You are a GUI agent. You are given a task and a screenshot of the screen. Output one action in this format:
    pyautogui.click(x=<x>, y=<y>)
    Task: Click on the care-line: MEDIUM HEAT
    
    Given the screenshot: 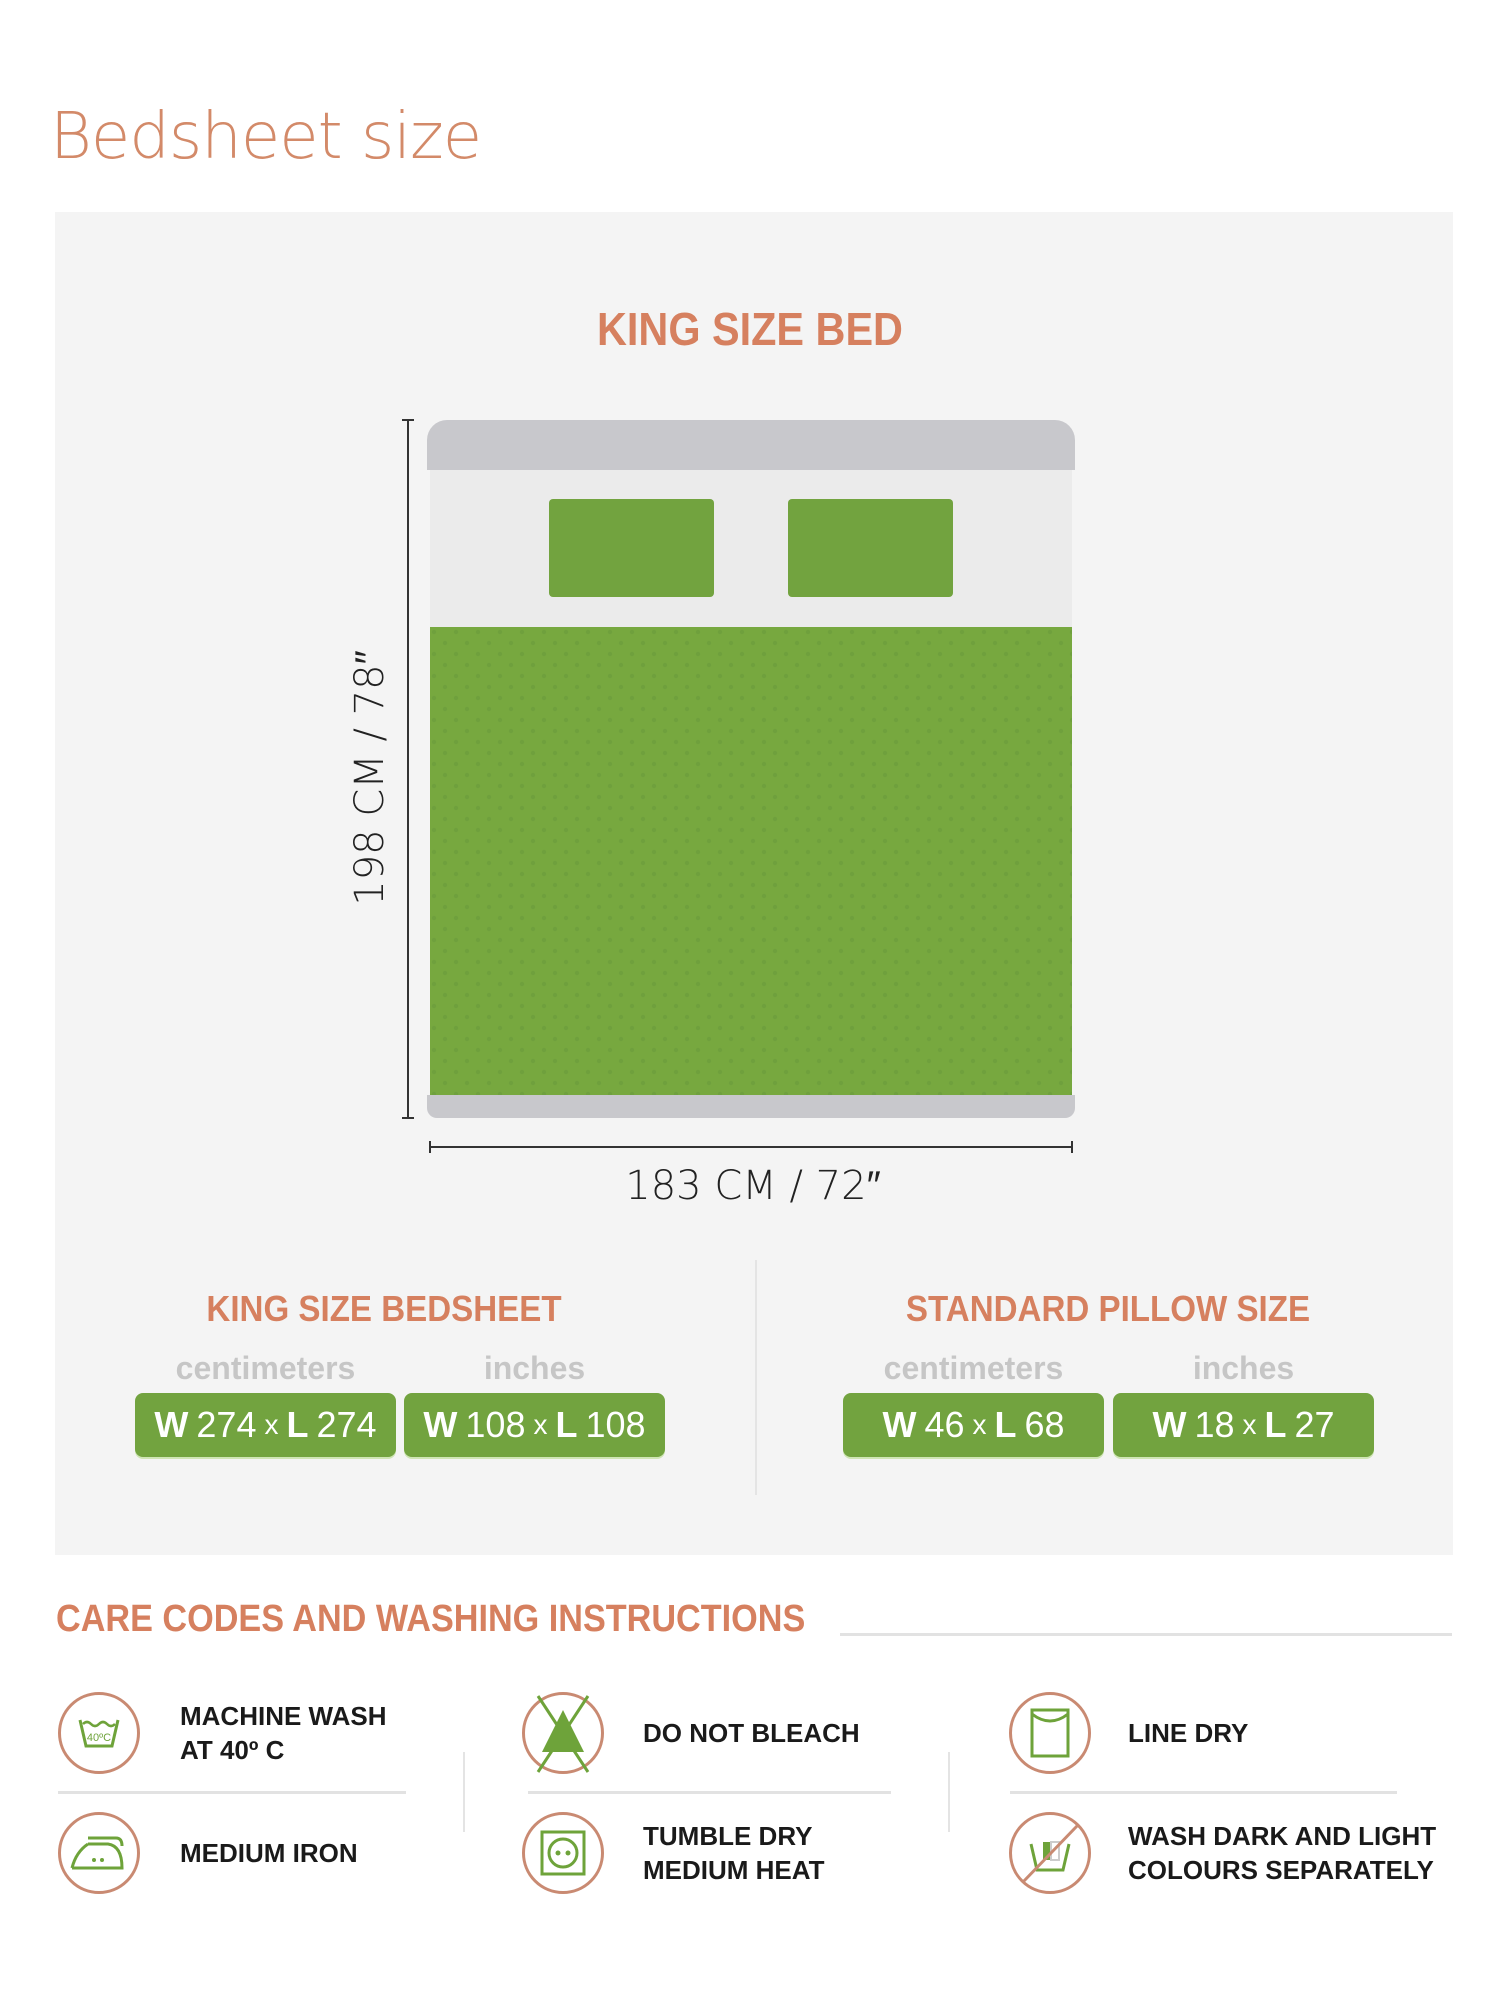 What is the action you would take?
    pyautogui.click(x=734, y=1870)
    